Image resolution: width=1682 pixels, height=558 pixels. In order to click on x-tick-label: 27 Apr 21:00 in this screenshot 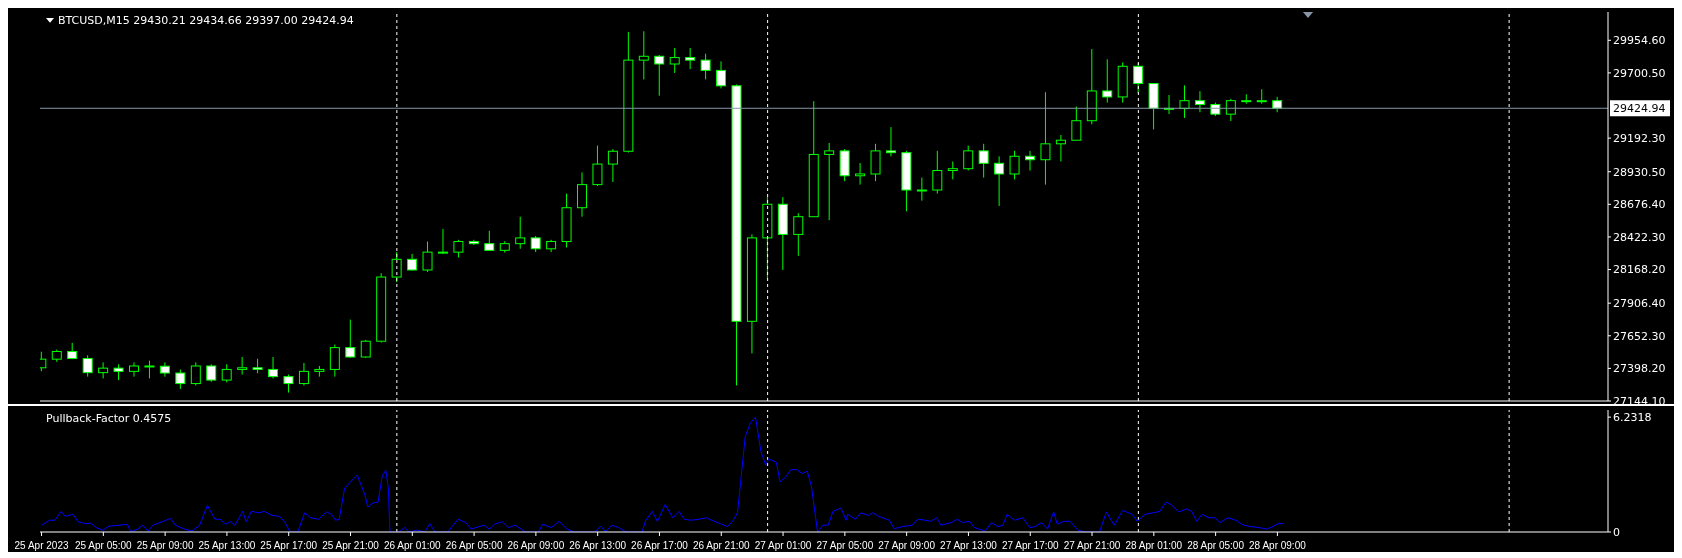, I will do `click(1092, 545)`.